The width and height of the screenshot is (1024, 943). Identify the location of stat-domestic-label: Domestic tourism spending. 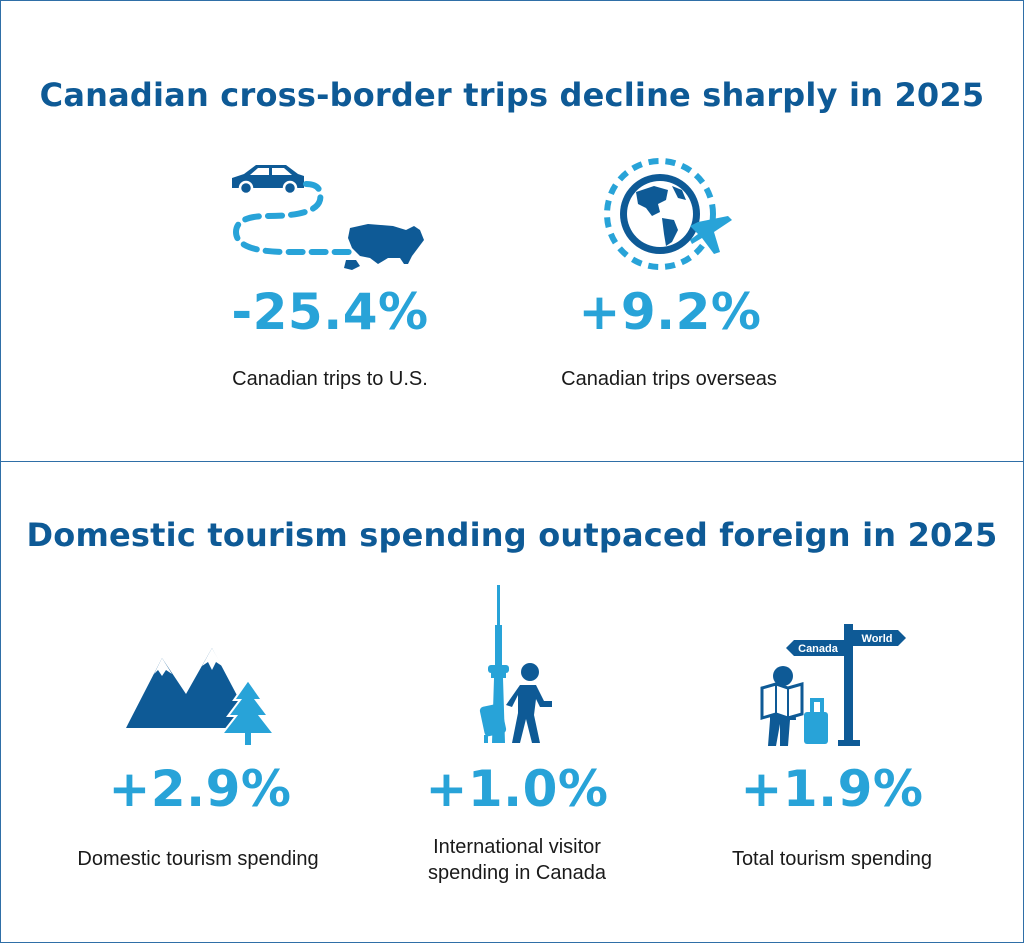
(198, 859).